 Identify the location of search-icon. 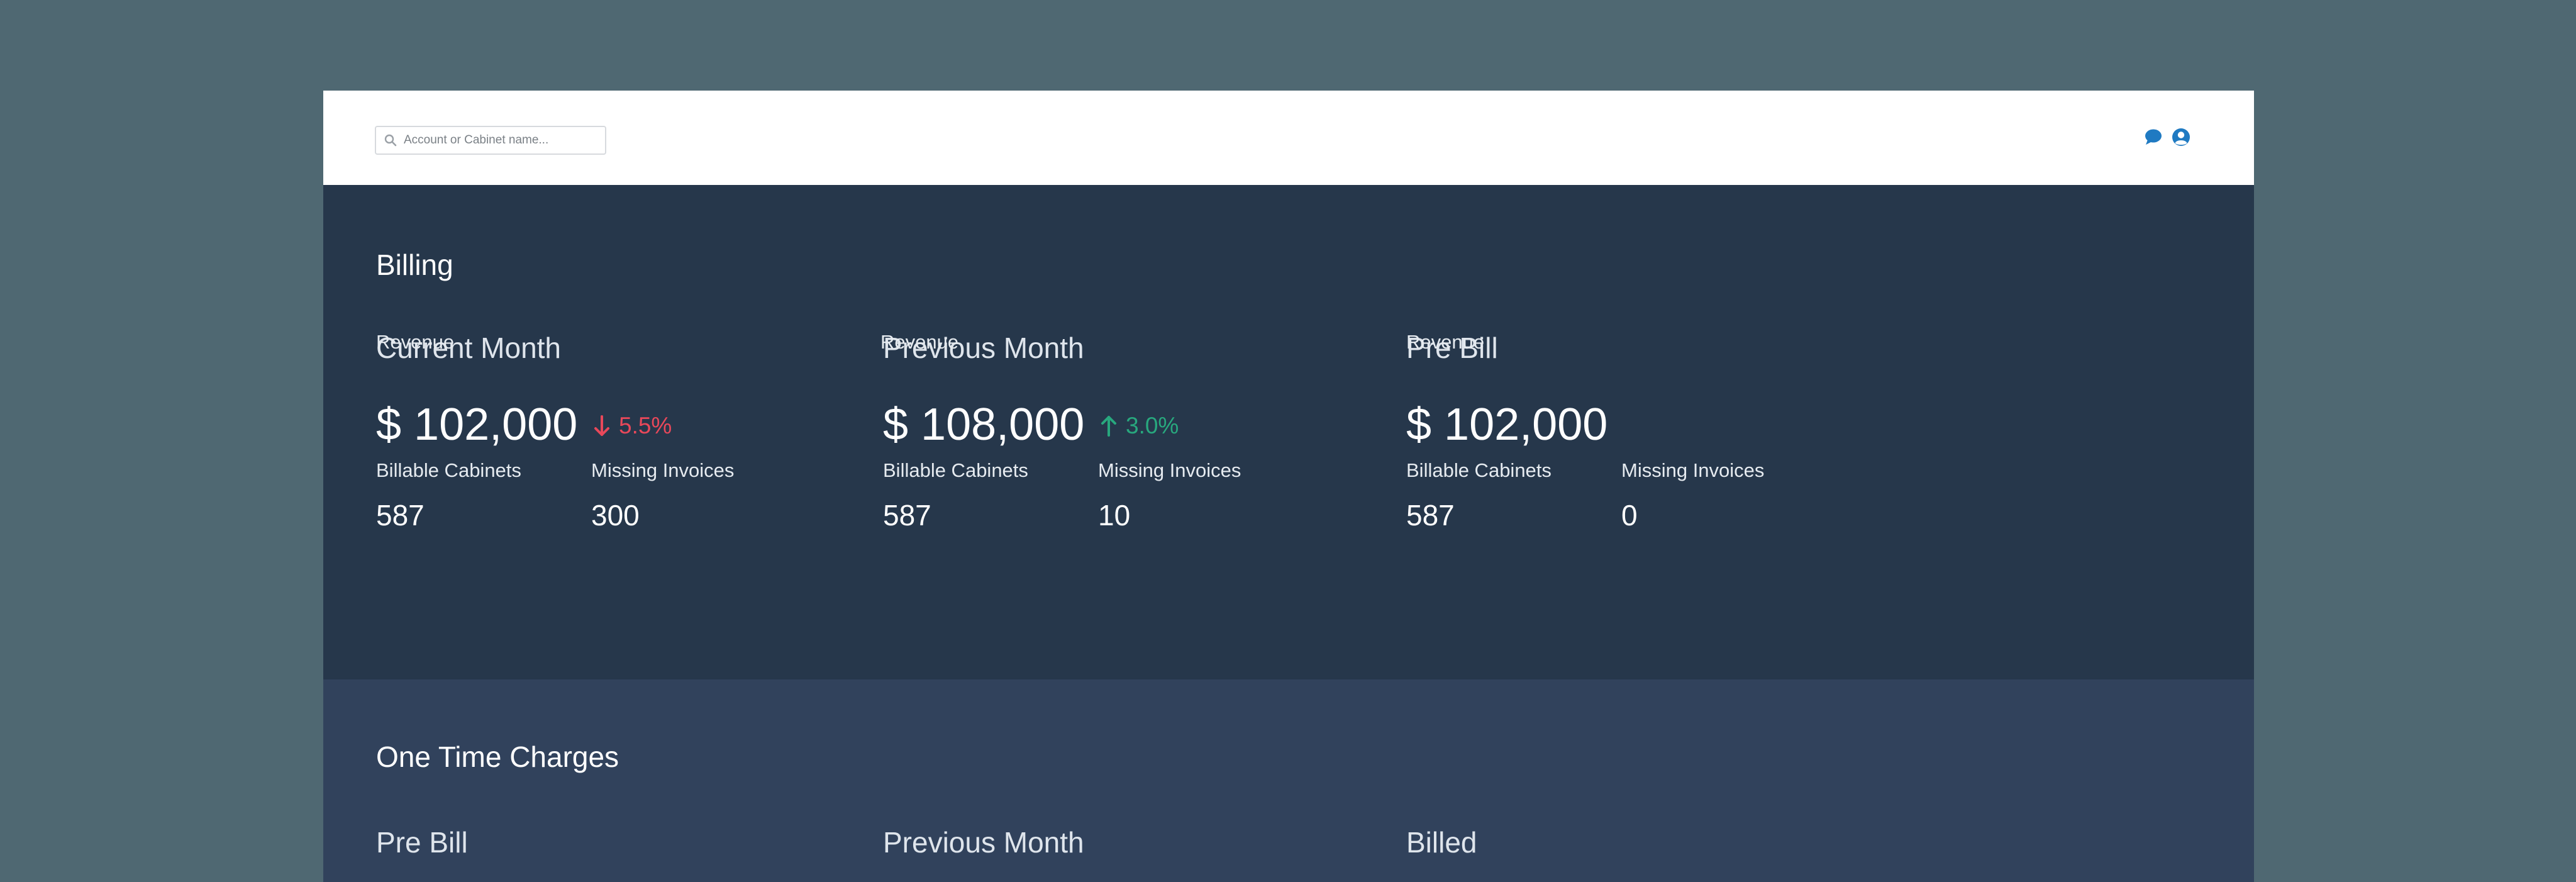
(390, 140).